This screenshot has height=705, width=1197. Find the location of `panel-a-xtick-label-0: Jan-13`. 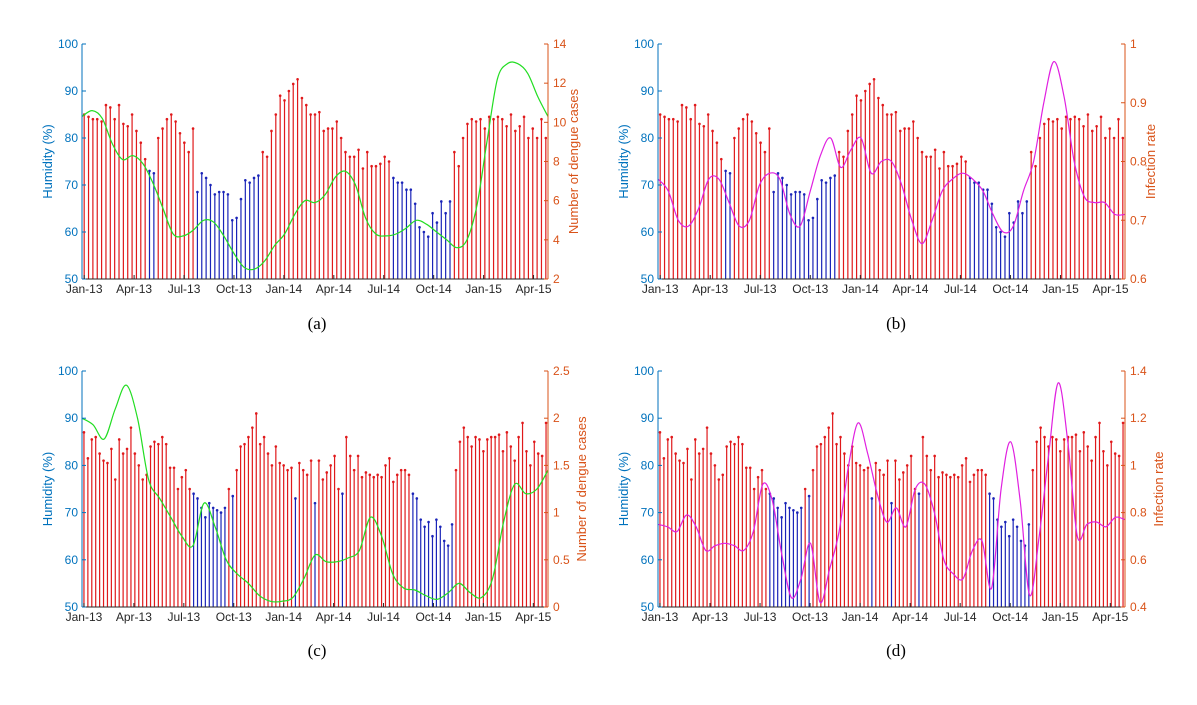

panel-a-xtick-label-0: Jan-13 is located at coordinates (84, 289).